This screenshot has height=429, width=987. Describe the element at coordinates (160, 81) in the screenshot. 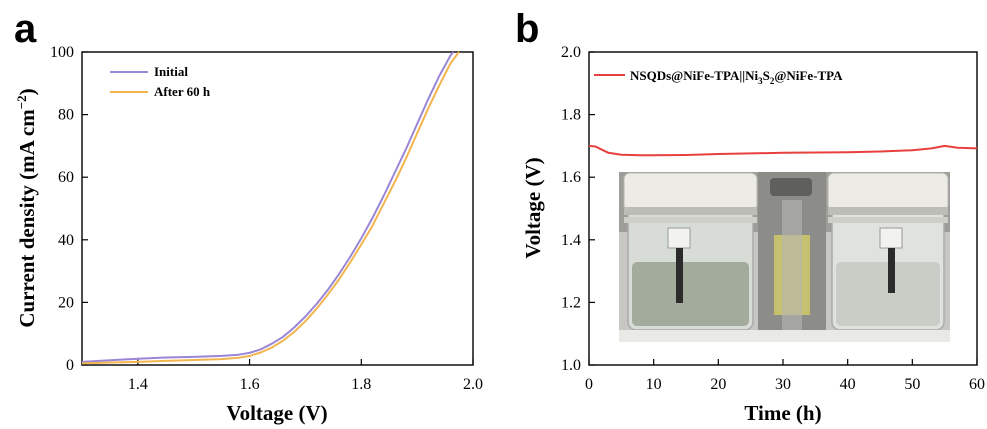

I see `legend-a: Initial After 60 h` at that location.